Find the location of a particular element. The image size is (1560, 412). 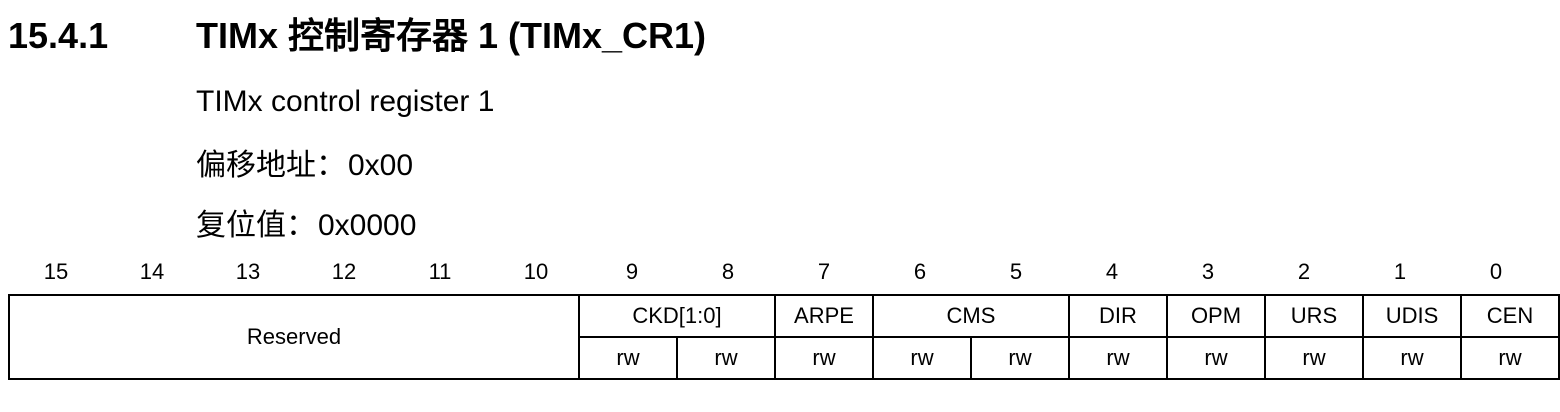

bit-number: 7 is located at coordinates (824, 271).